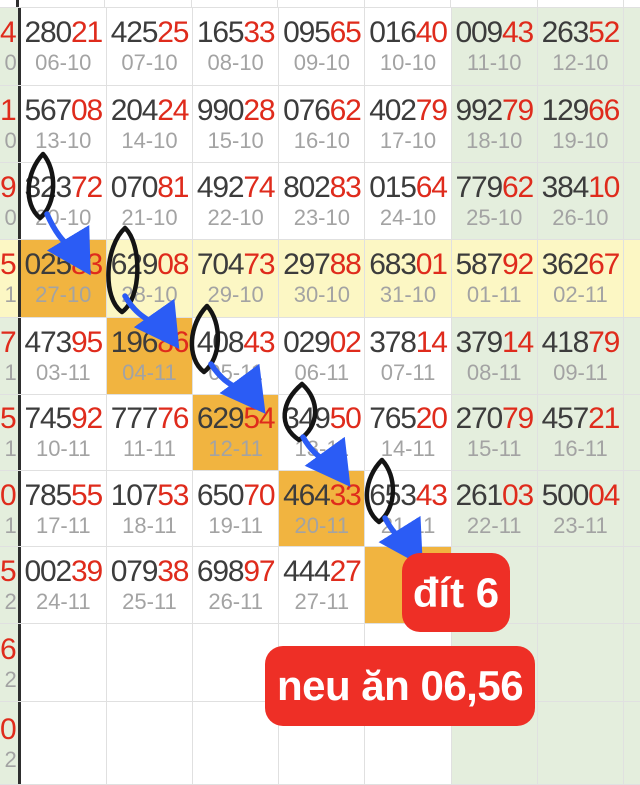 The height and width of the screenshot is (785, 640). Describe the element at coordinates (322, 187) in the screenshot. I see `draw-number: 80283` at that location.